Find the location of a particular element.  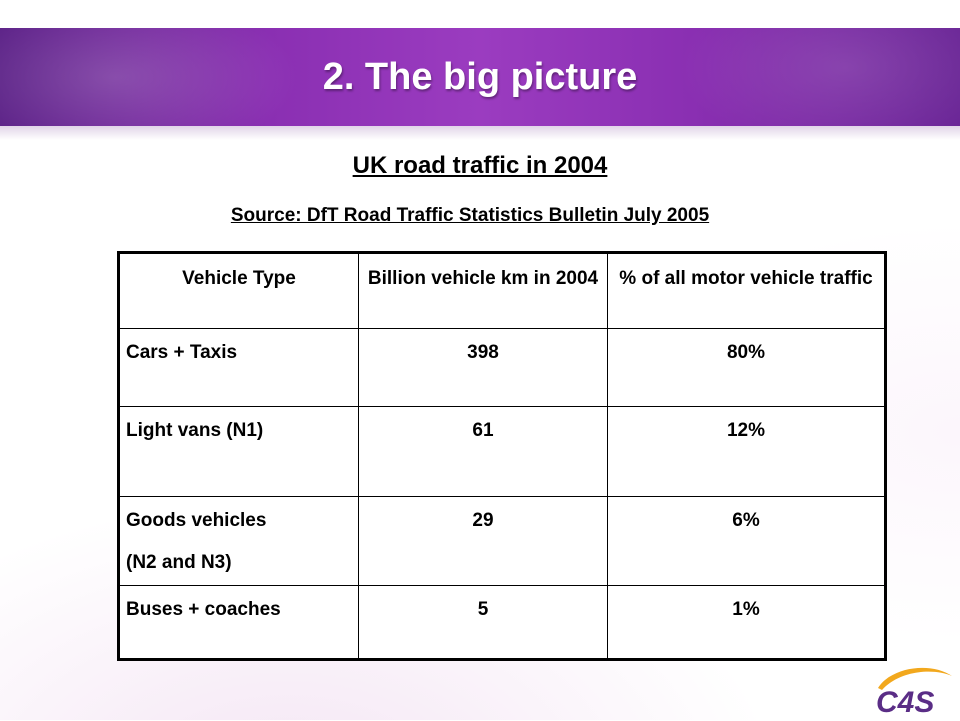

cell-vehicle-type: Buses + coaches is located at coordinates (238, 622).